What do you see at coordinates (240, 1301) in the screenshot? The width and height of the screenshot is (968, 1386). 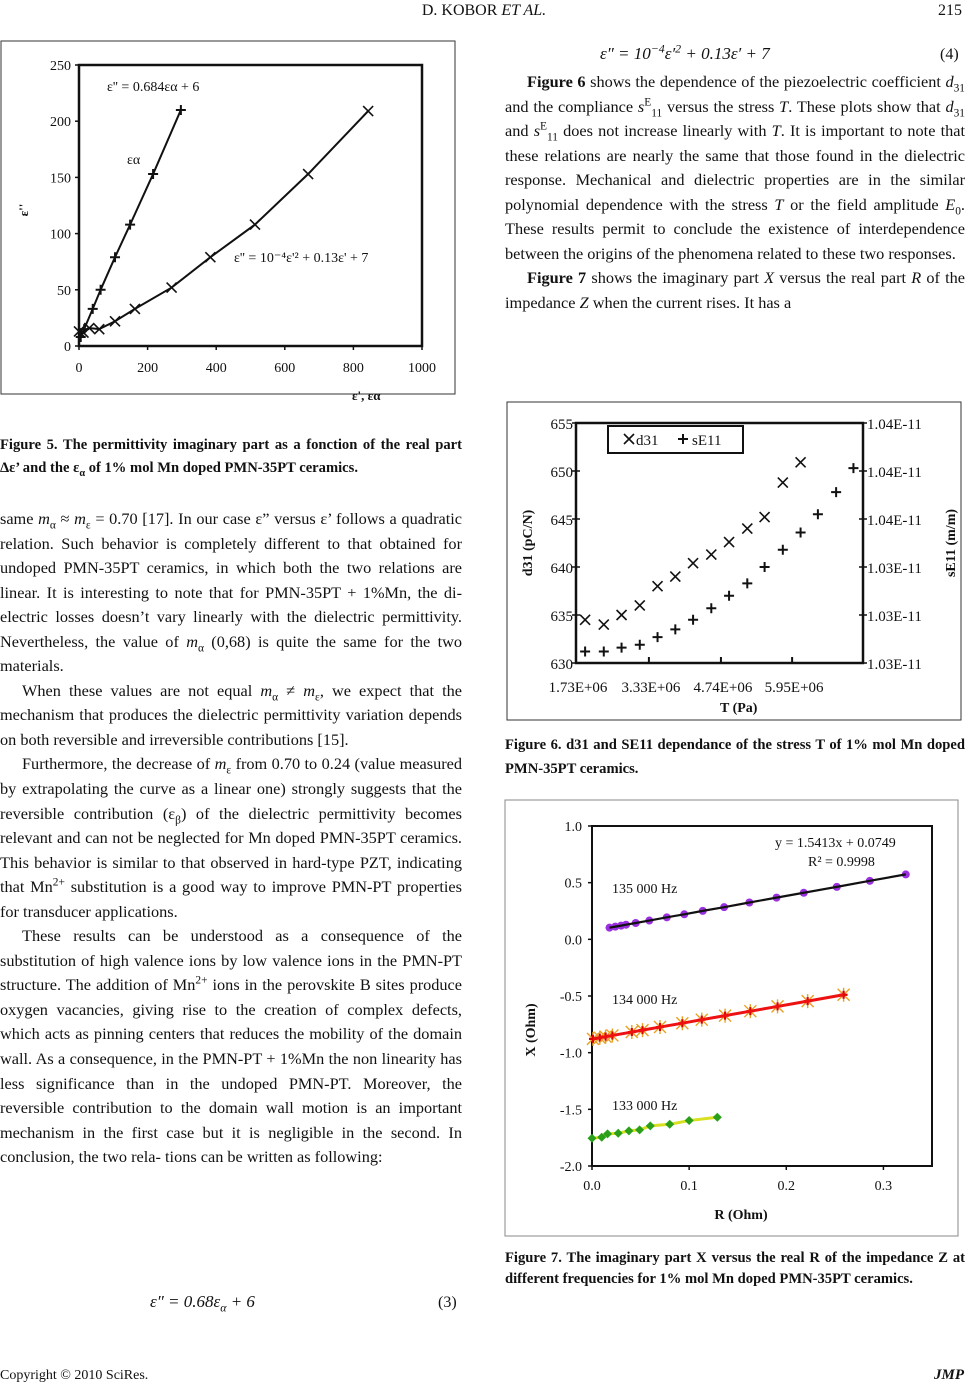 I see `text-run: + 6` at bounding box center [240, 1301].